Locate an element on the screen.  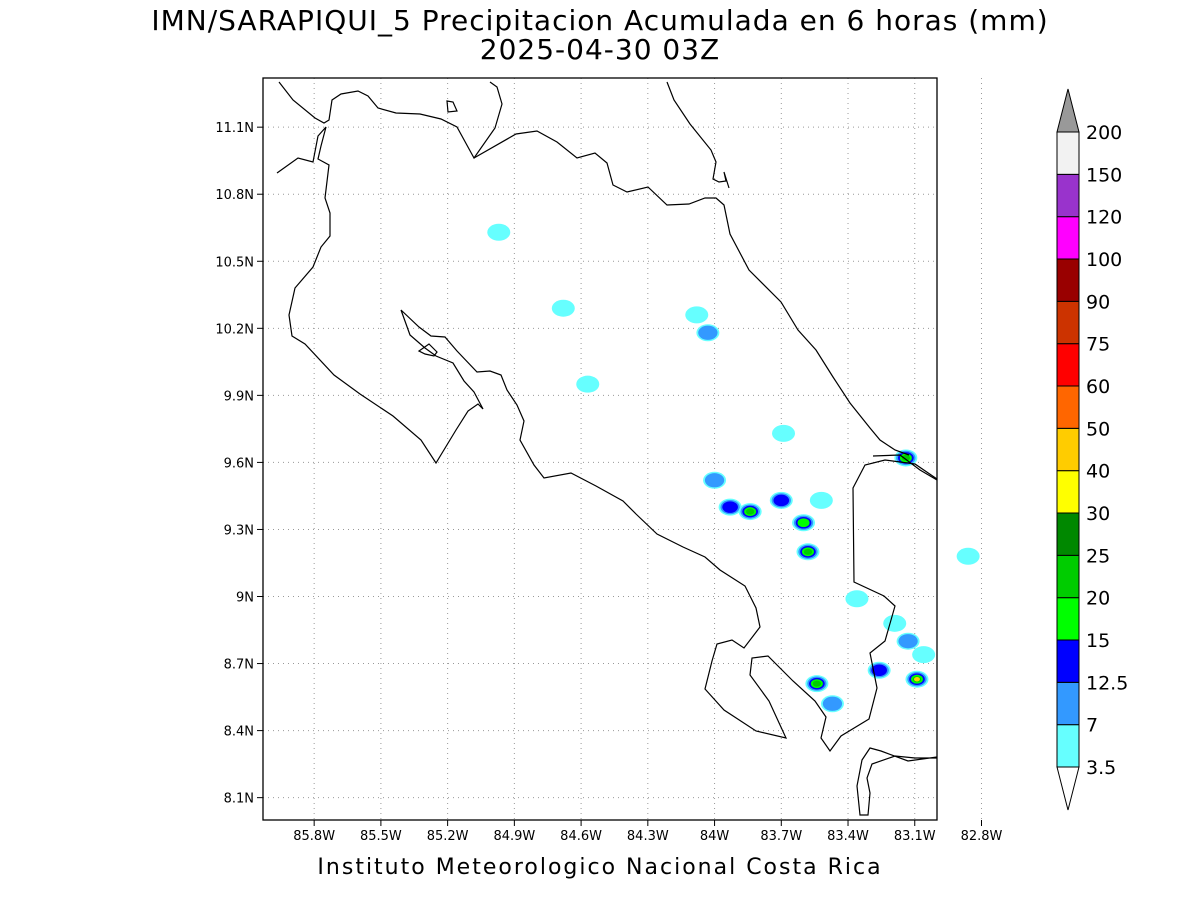
colorbar-label: 7 is located at coordinates (1092, 726).